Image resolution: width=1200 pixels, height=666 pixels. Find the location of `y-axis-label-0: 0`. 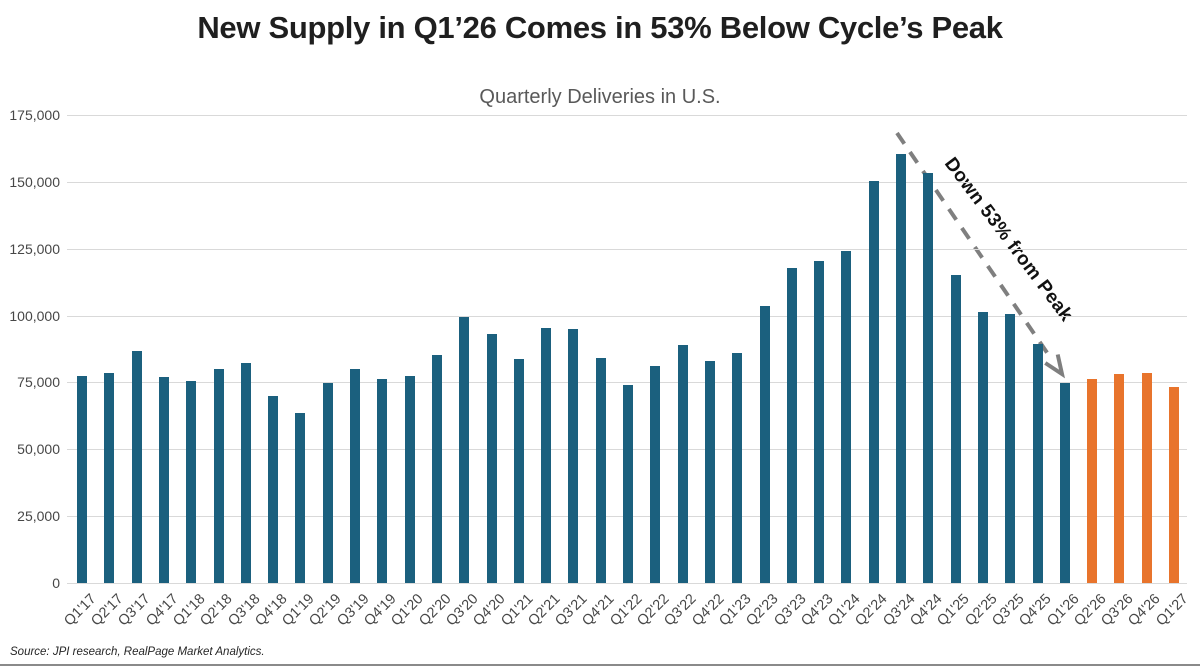

y-axis-label-0: 0 is located at coordinates (56, 583).